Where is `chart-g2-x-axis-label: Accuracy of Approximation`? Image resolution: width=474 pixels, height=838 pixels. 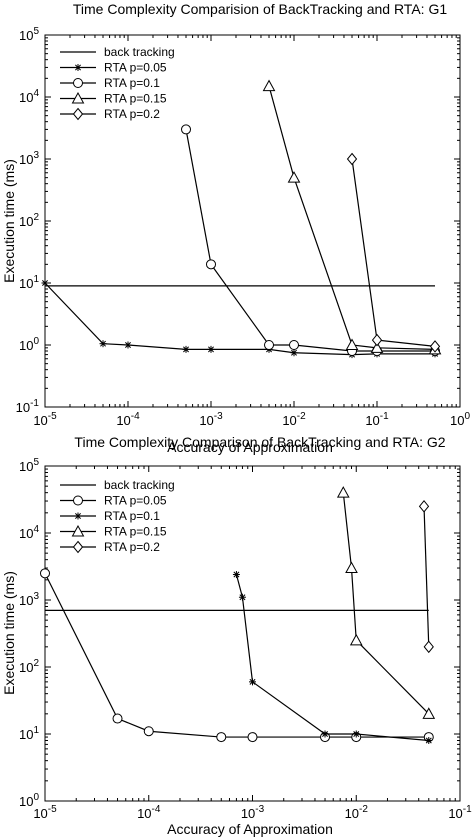 chart-g2-x-axis-label: Accuracy of Approximation is located at coordinates (250, 829).